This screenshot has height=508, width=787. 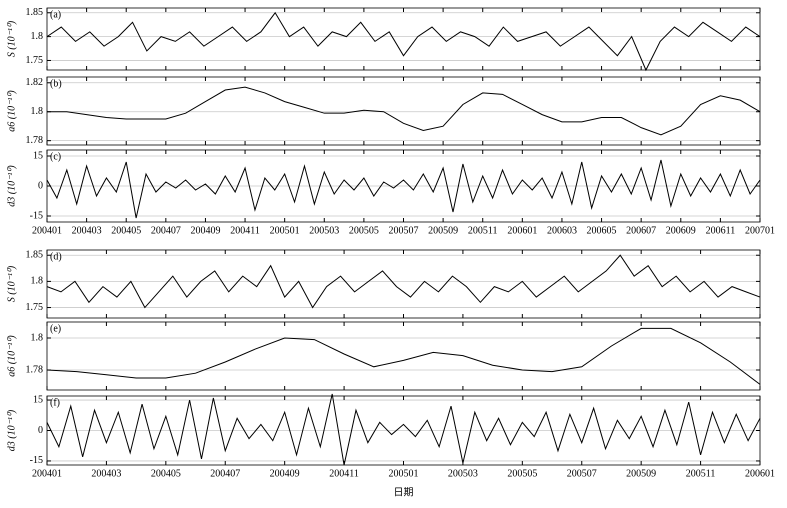 What do you see at coordinates (55, 156) in the screenshot?
I see `panel-label: (c)` at bounding box center [55, 156].